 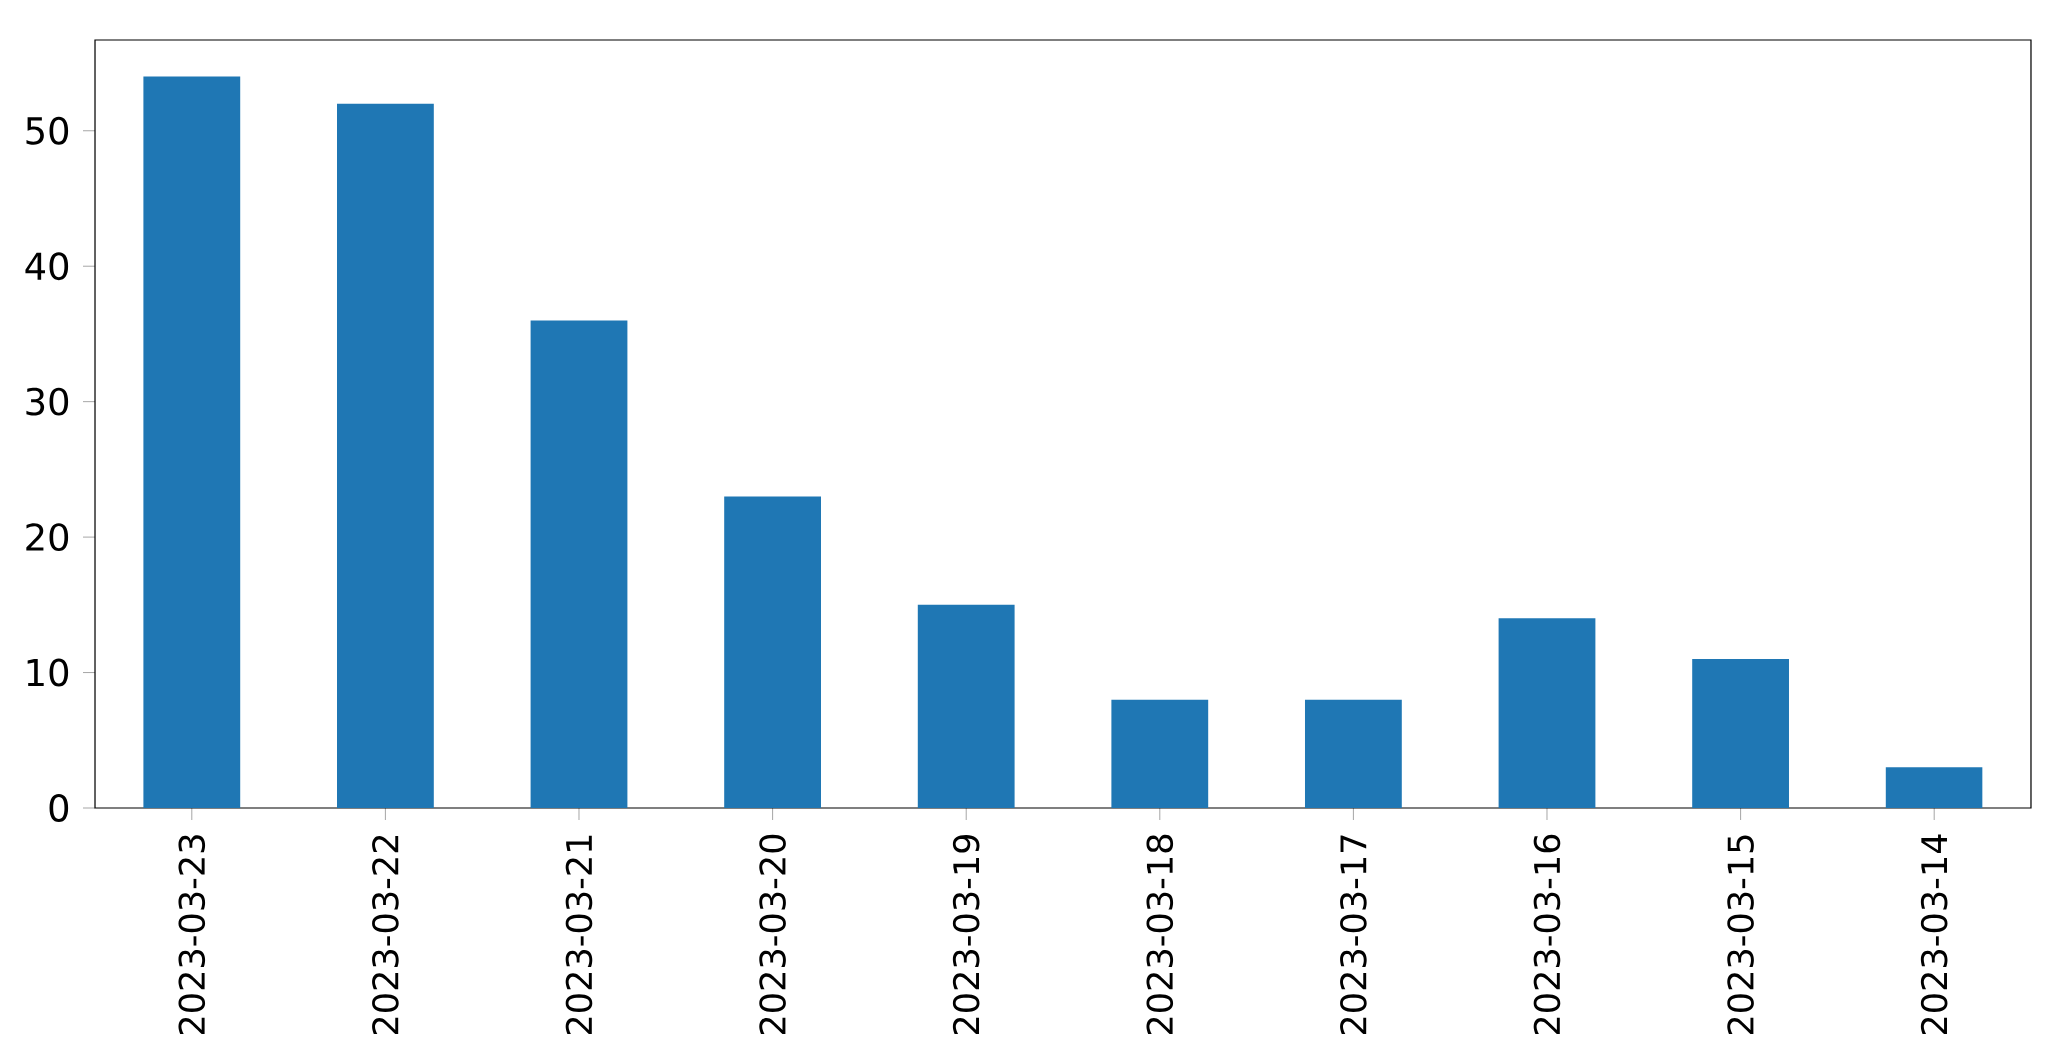 What do you see at coordinates (192, 935) in the screenshot?
I see `x-tick-label: 2023-03-23` at bounding box center [192, 935].